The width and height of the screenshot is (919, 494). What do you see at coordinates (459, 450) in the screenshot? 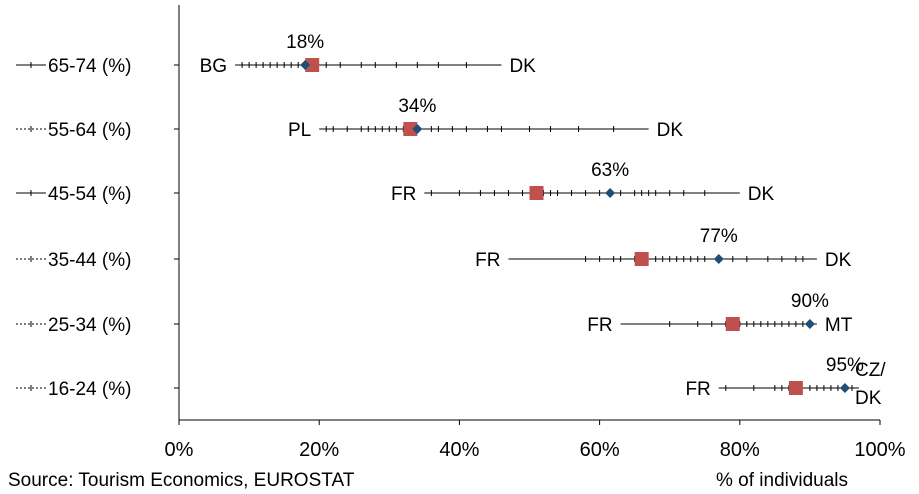
I see `x-tick-label: 40%` at bounding box center [459, 450].